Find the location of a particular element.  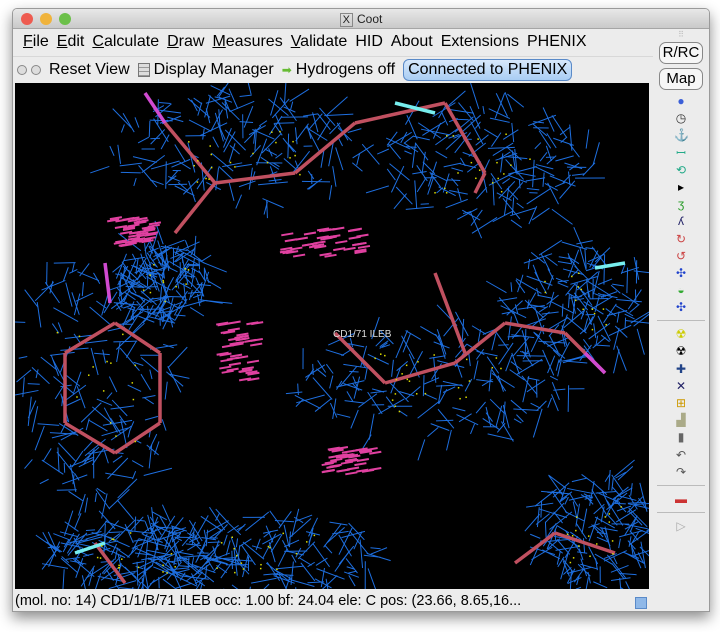

trash-icon: ▮ is located at coordinates (681, 437).